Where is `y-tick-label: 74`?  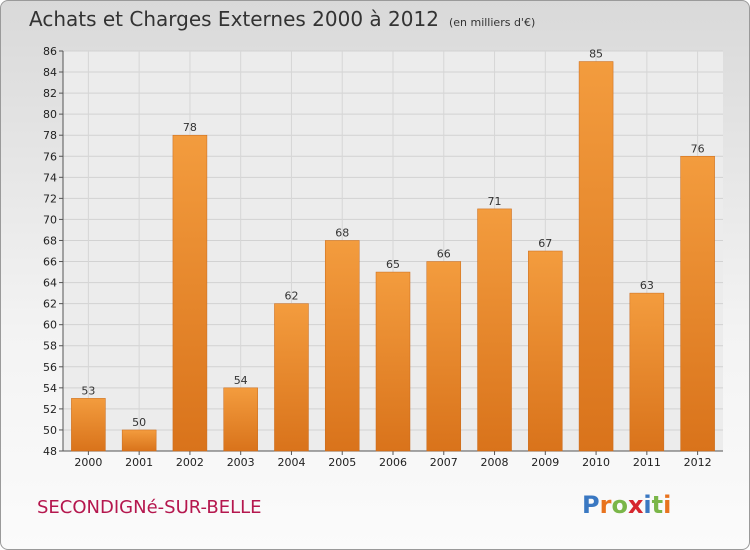 y-tick-label: 74 is located at coordinates (50, 177).